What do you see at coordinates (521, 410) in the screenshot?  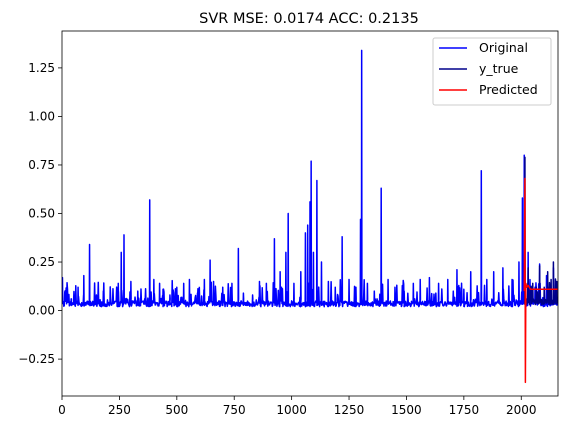 I see `x-tick-label: 2000` at bounding box center [521, 410].